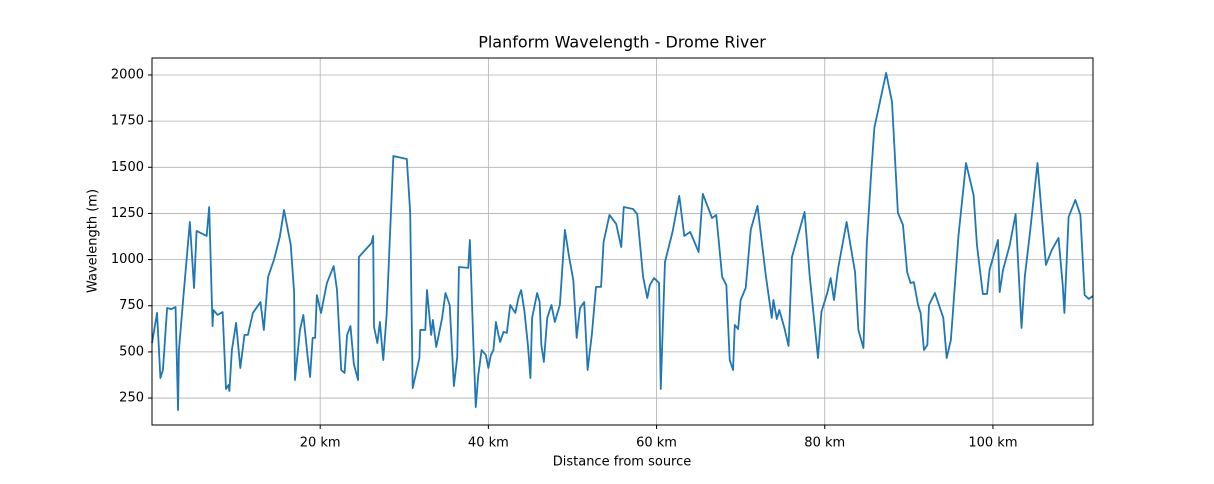  What do you see at coordinates (127, 213) in the screenshot?
I see `y-tick-label: 1250` at bounding box center [127, 213].